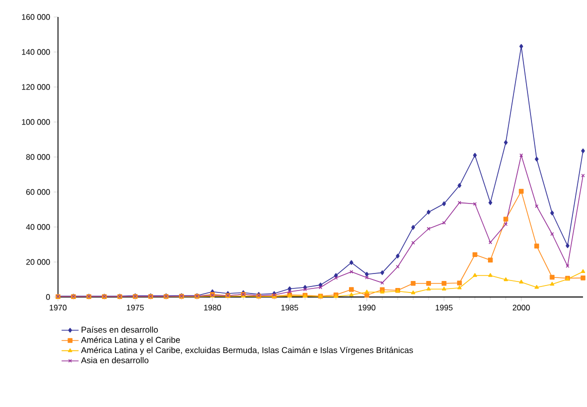 This screenshot has width=587, height=407. Describe the element at coordinates (120, 329) in the screenshot. I see `legend-label: Países en desarrollo` at that location.